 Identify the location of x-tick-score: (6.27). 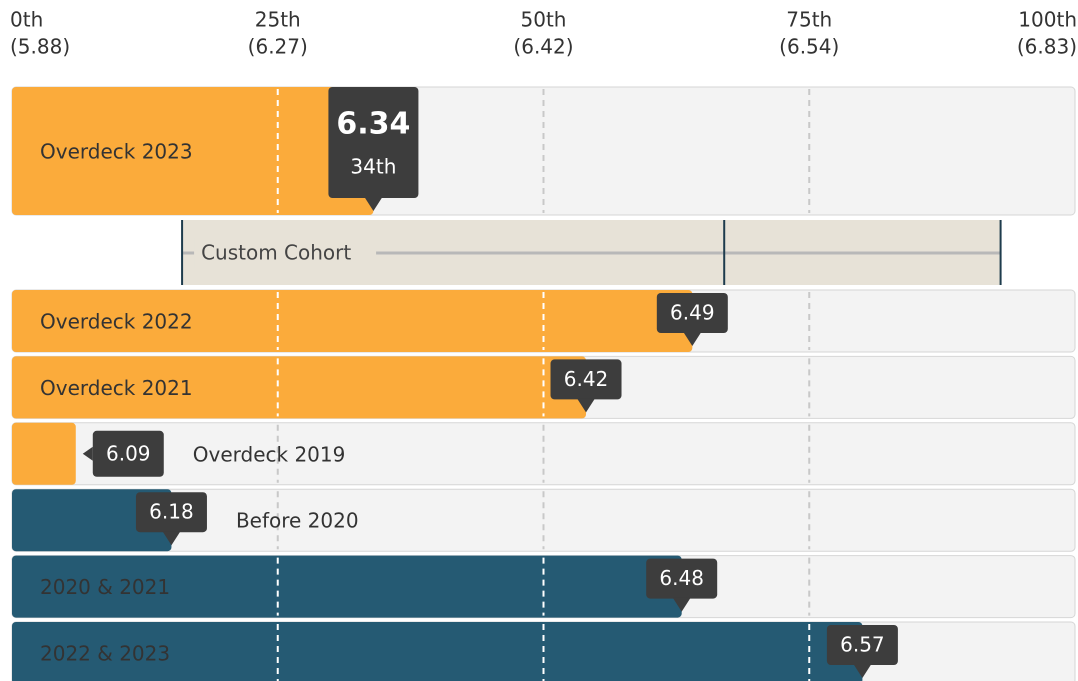
(278, 47).